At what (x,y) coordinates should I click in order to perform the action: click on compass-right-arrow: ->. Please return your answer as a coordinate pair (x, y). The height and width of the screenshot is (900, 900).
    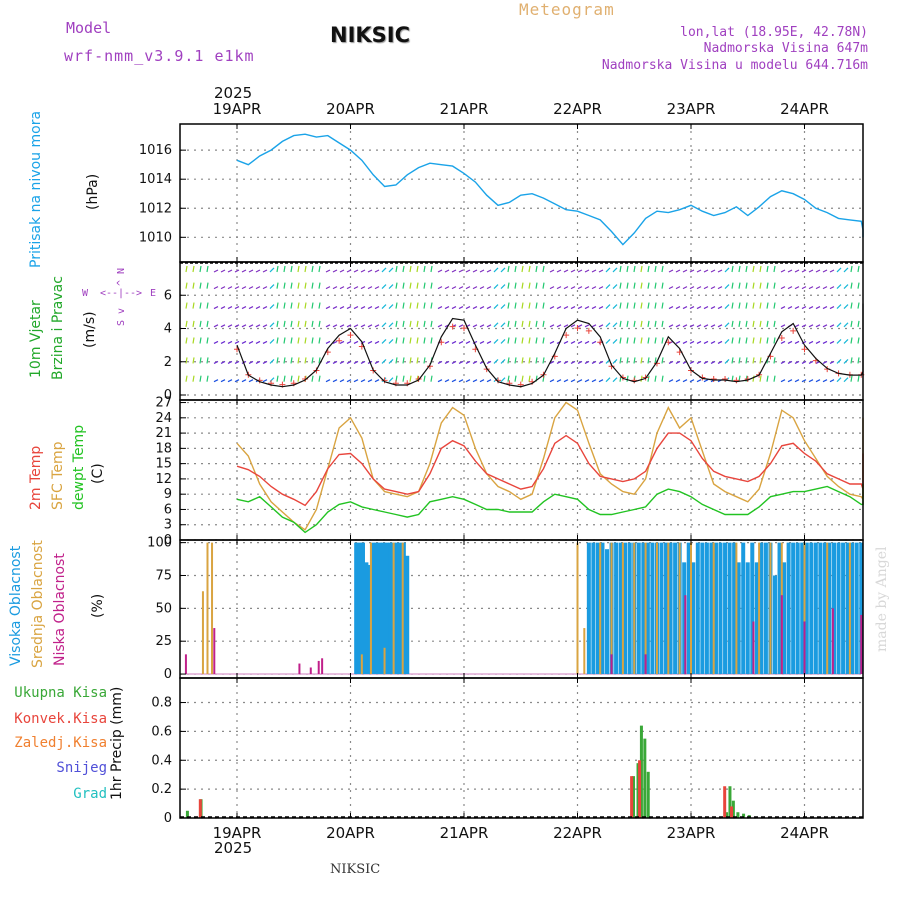
    Looking at the image, I should click on (136, 293).